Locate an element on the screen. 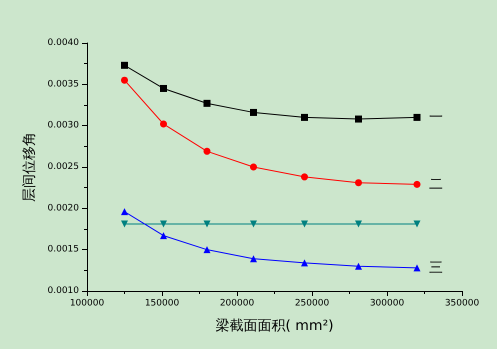  series-label: 一 is located at coordinates (436, 117).